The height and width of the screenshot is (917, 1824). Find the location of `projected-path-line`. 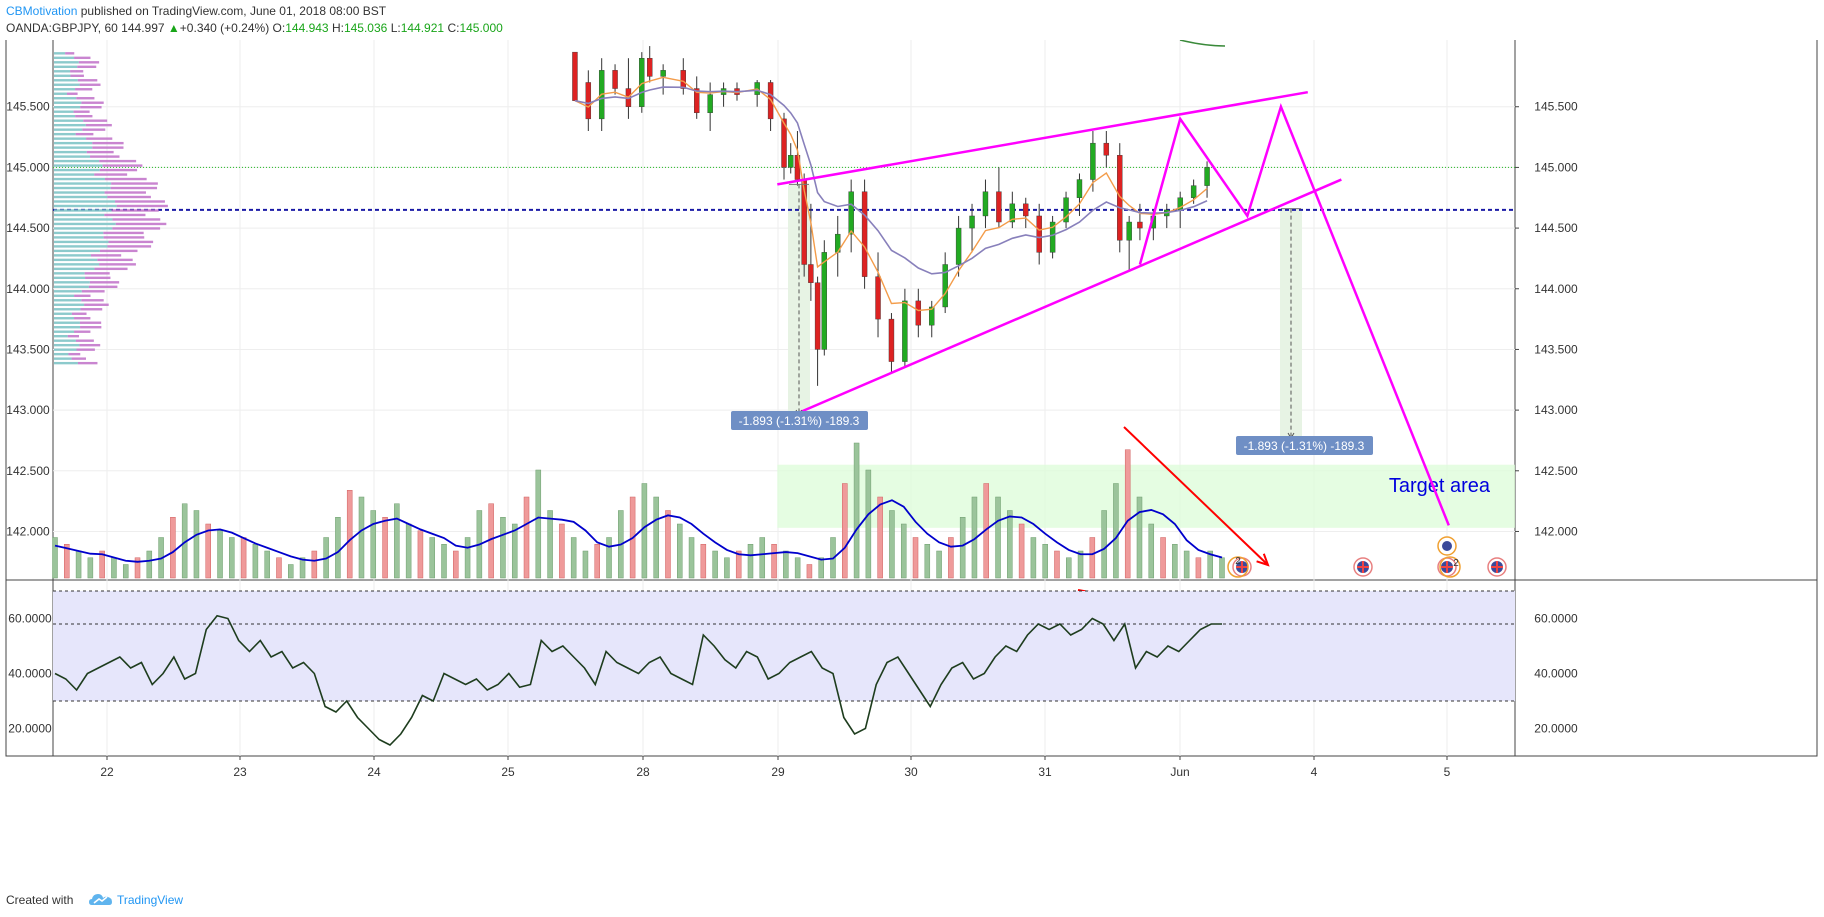

projected-path-line is located at coordinates (1294, 314).